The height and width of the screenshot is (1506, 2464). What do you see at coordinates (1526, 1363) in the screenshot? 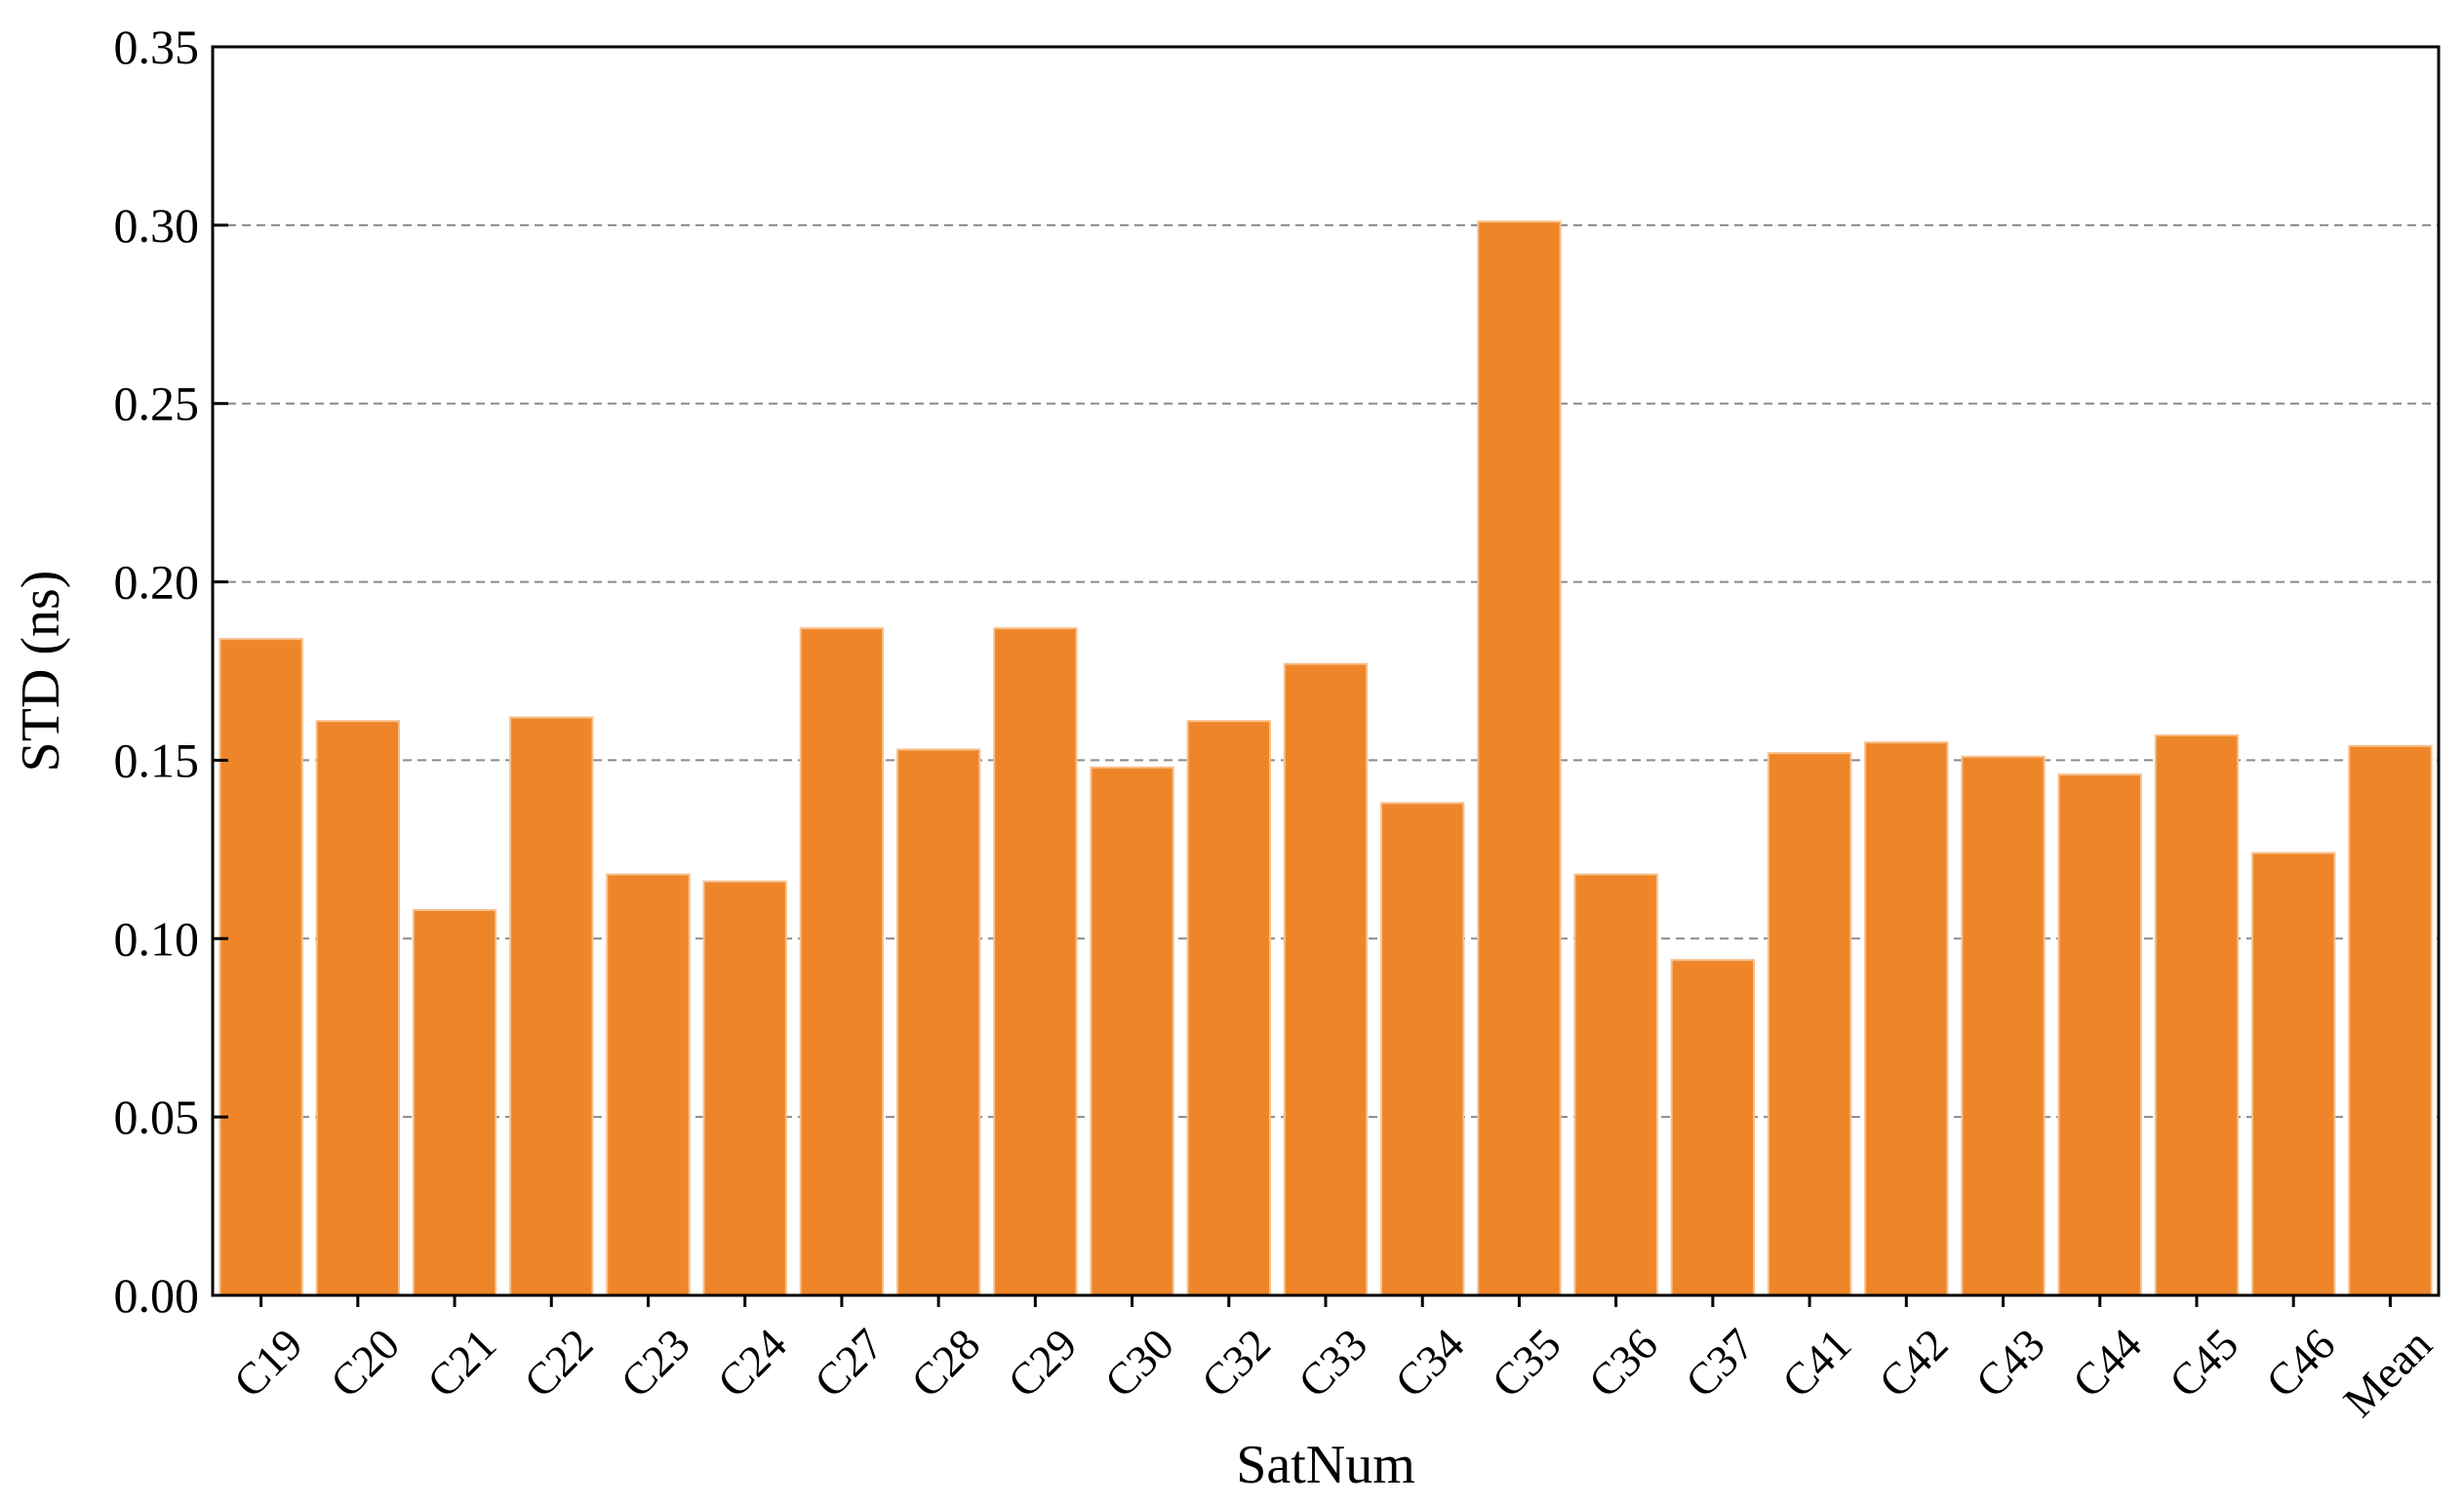
I see `x-tick-label: C35` at bounding box center [1526, 1363].